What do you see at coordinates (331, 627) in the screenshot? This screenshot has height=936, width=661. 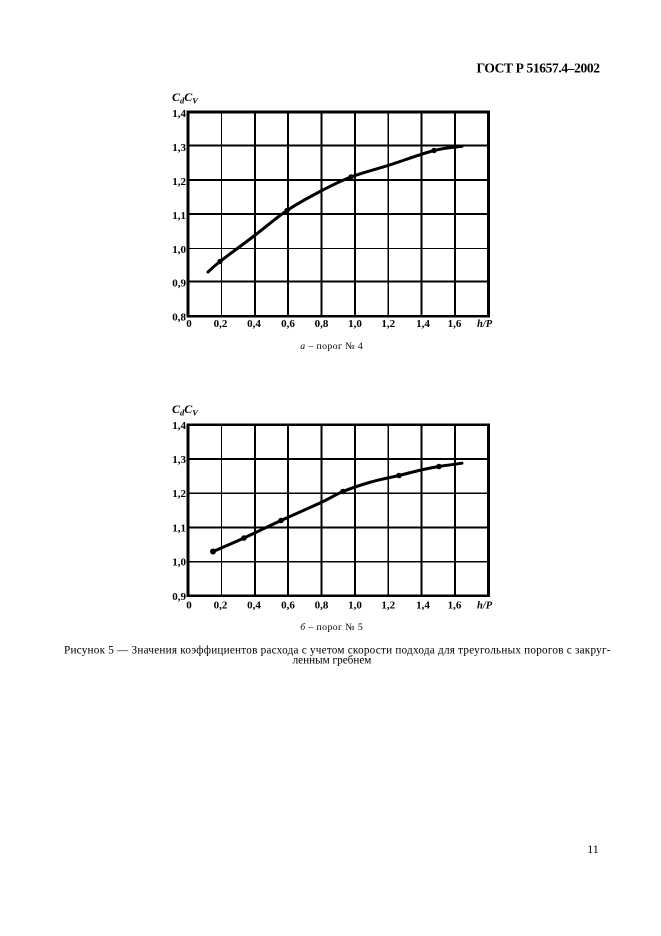 I see `svg-text: б – порог № 5` at bounding box center [331, 627].